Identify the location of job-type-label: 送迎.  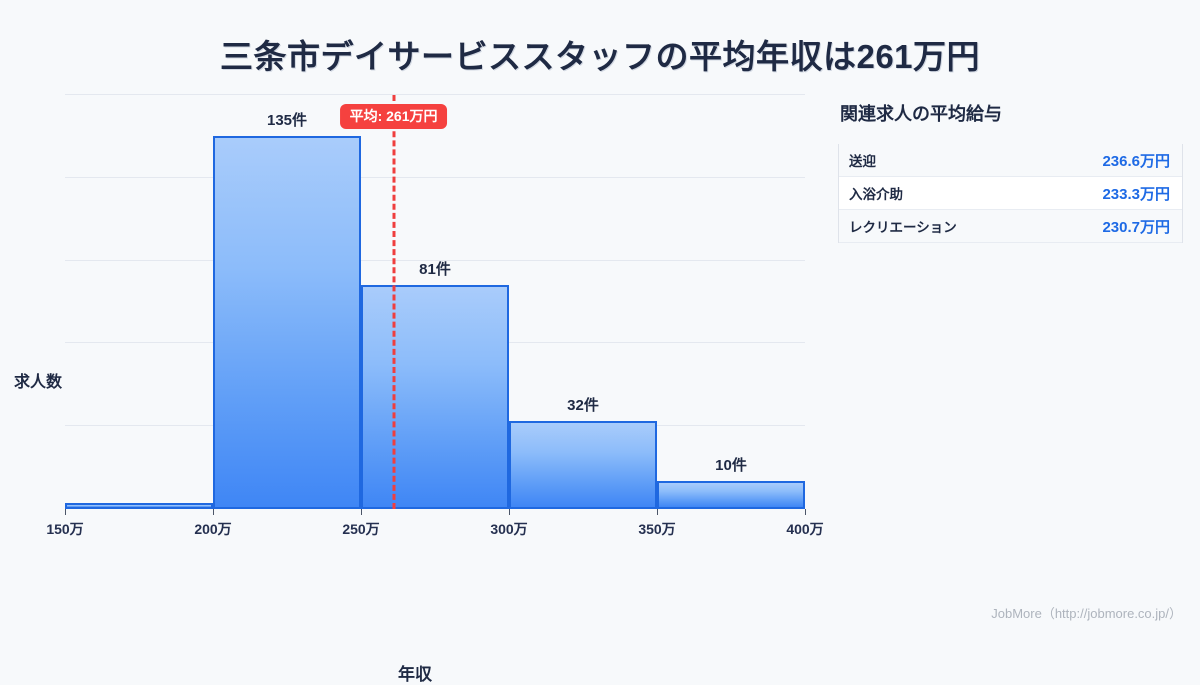
(862, 161).